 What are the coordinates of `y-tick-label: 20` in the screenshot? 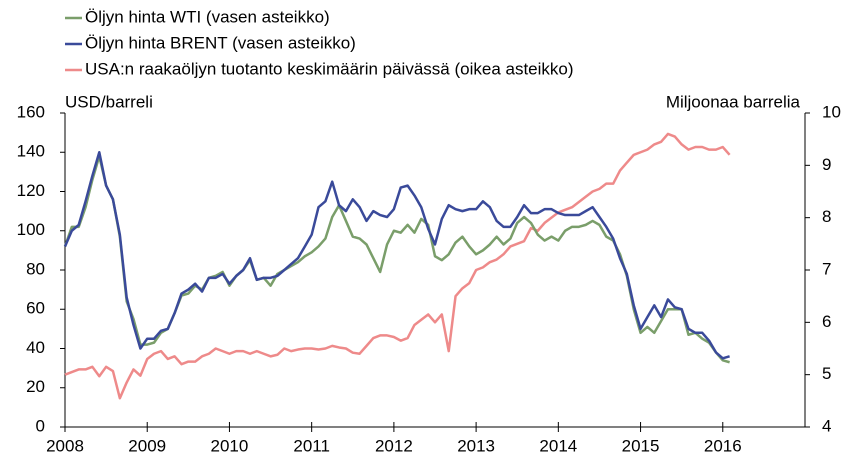 It's located at (35, 386).